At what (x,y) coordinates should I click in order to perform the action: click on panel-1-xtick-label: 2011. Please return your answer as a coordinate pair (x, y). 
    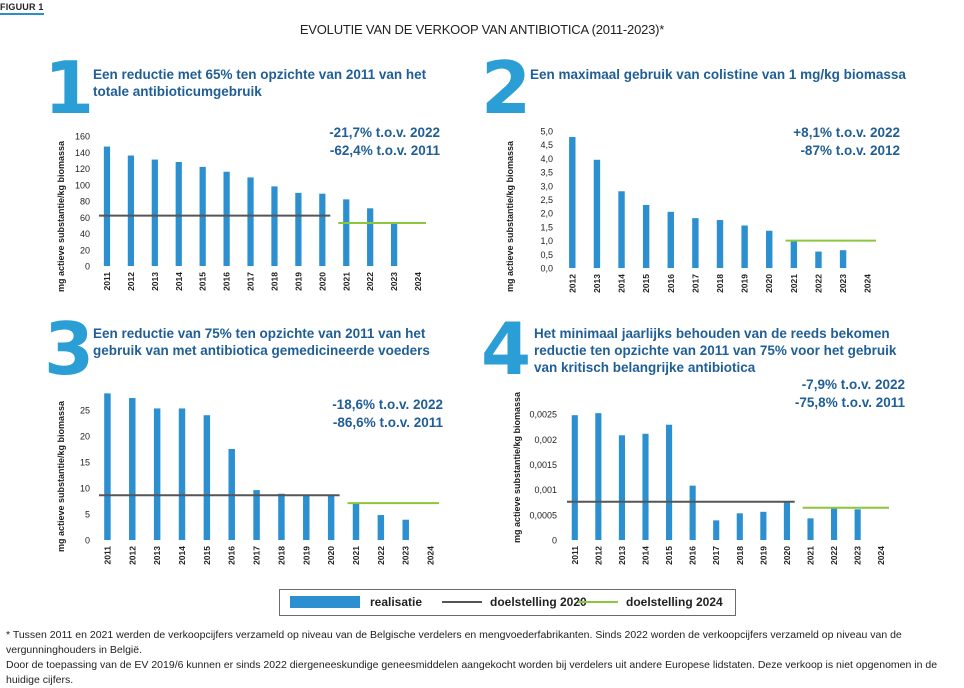
    Looking at the image, I should click on (107, 281).